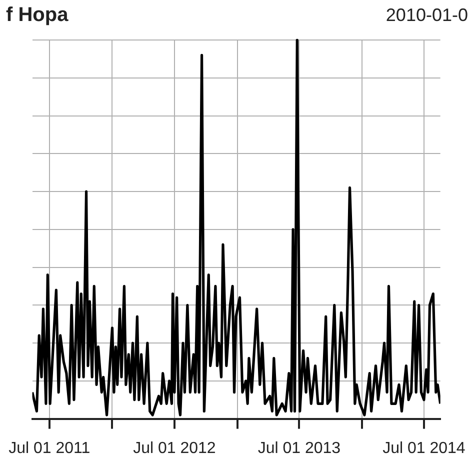  Describe the element at coordinates (37, 15) in the screenshot. I see `chart-title: f Hopa` at that location.